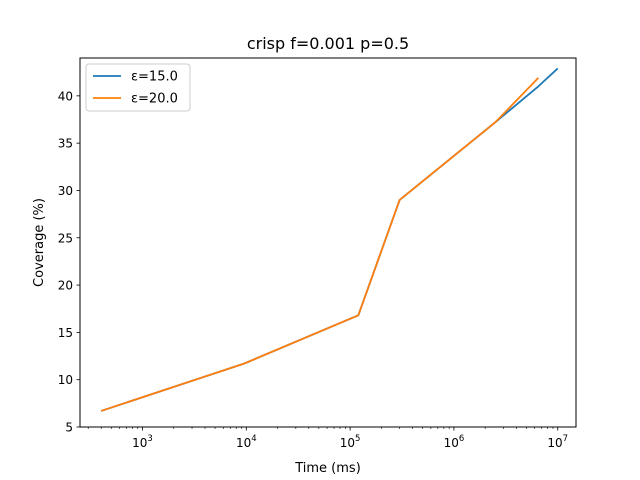 This screenshot has height=480, width=640. Describe the element at coordinates (154, 77) in the screenshot. I see `legend-label-eps-15: ε=15.0` at that location.